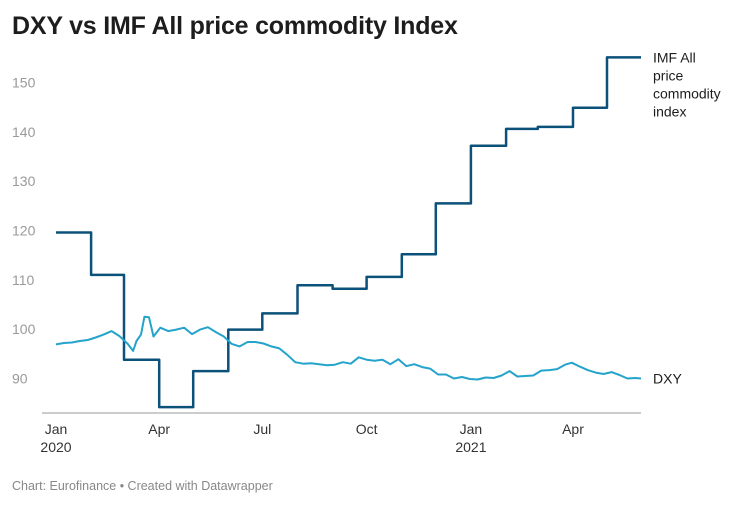  What do you see at coordinates (367, 429) in the screenshot?
I see `x-tick-label: Oct` at bounding box center [367, 429].